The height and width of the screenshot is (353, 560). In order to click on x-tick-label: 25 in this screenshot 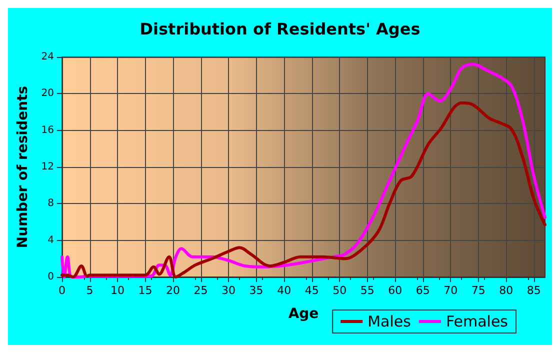, I will do `click(201, 290)`.